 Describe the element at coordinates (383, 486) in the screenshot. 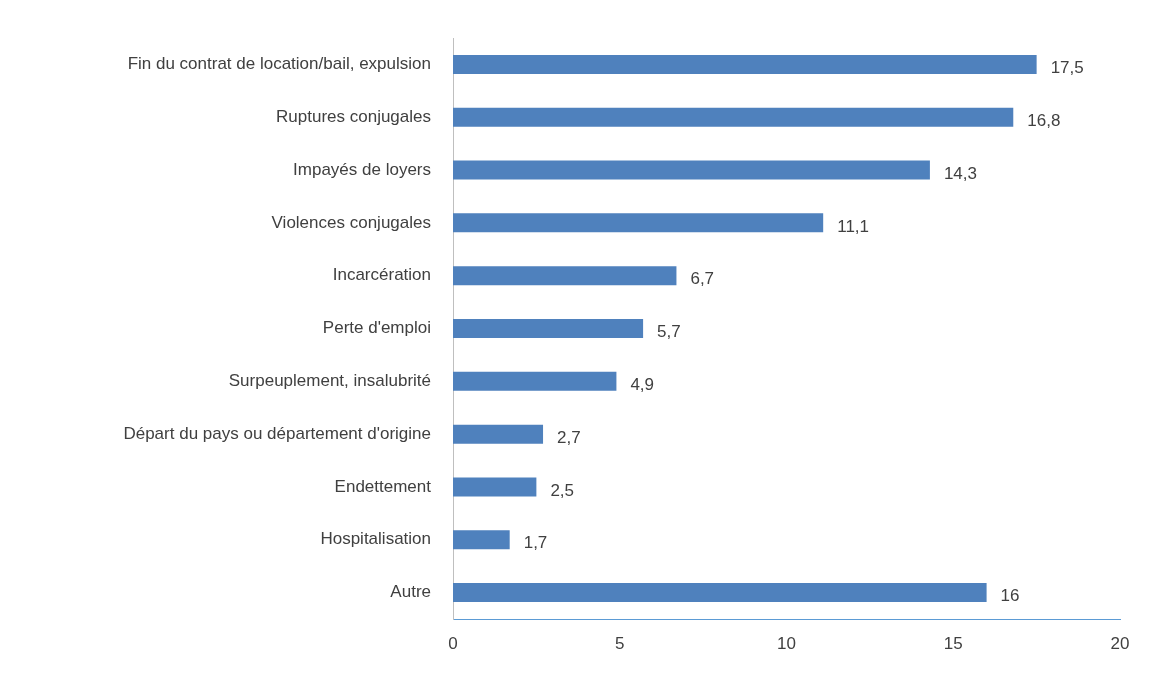

I see `y-tick-label: Endettement` at that location.